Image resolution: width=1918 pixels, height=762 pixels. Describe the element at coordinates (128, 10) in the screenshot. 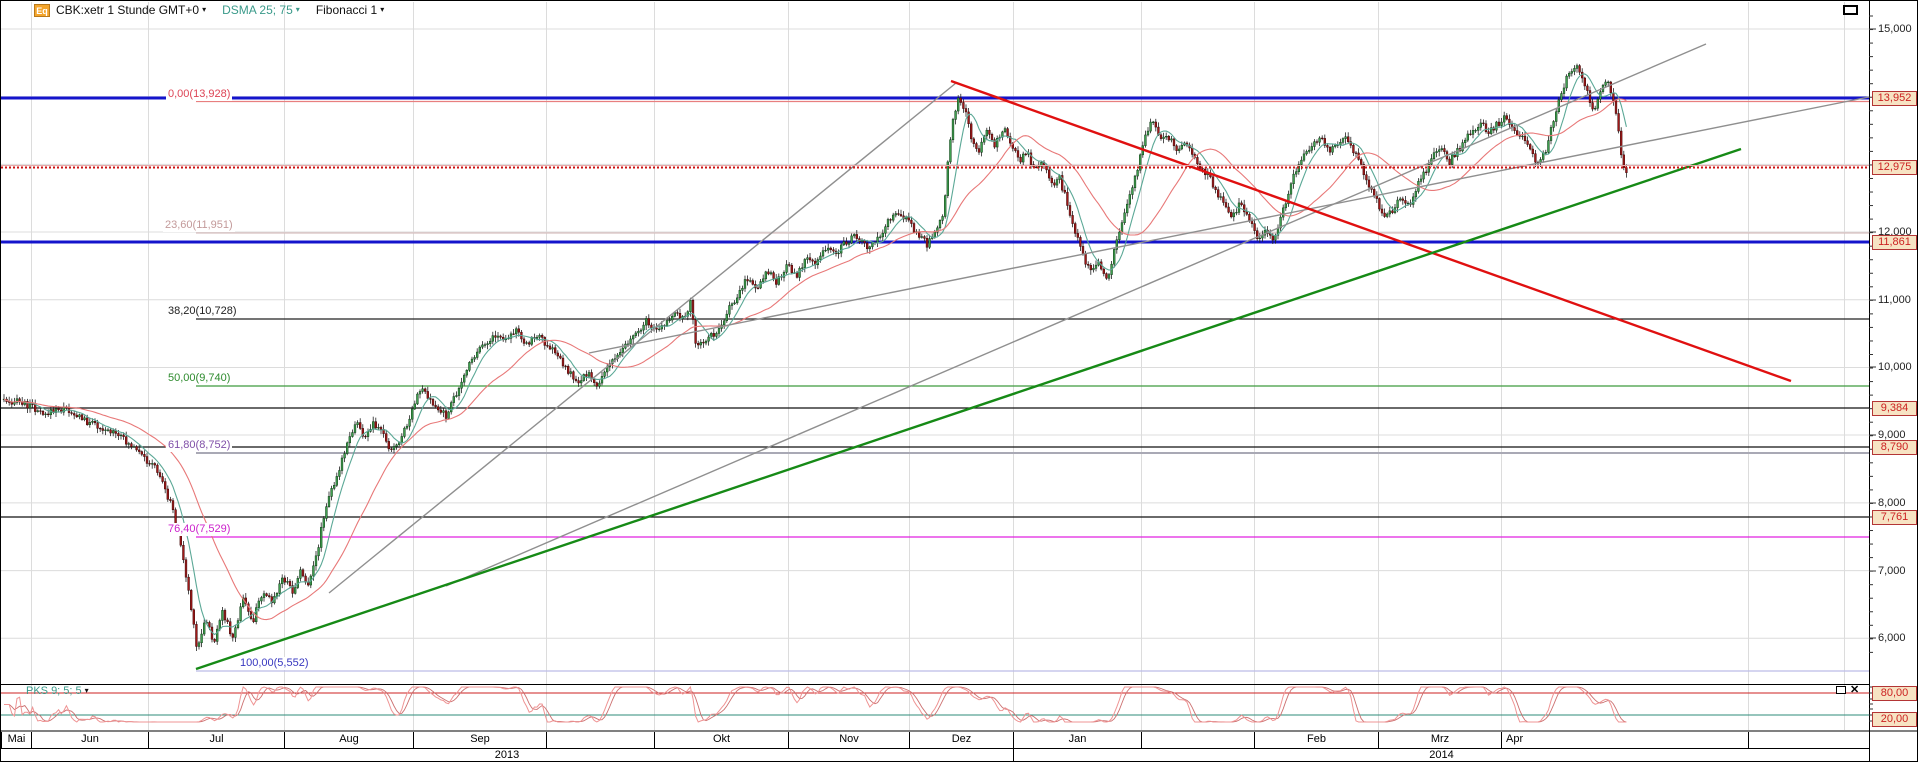

I see `symbol-label: CBK:xetr 1 Stunde GMT+0` at that location.